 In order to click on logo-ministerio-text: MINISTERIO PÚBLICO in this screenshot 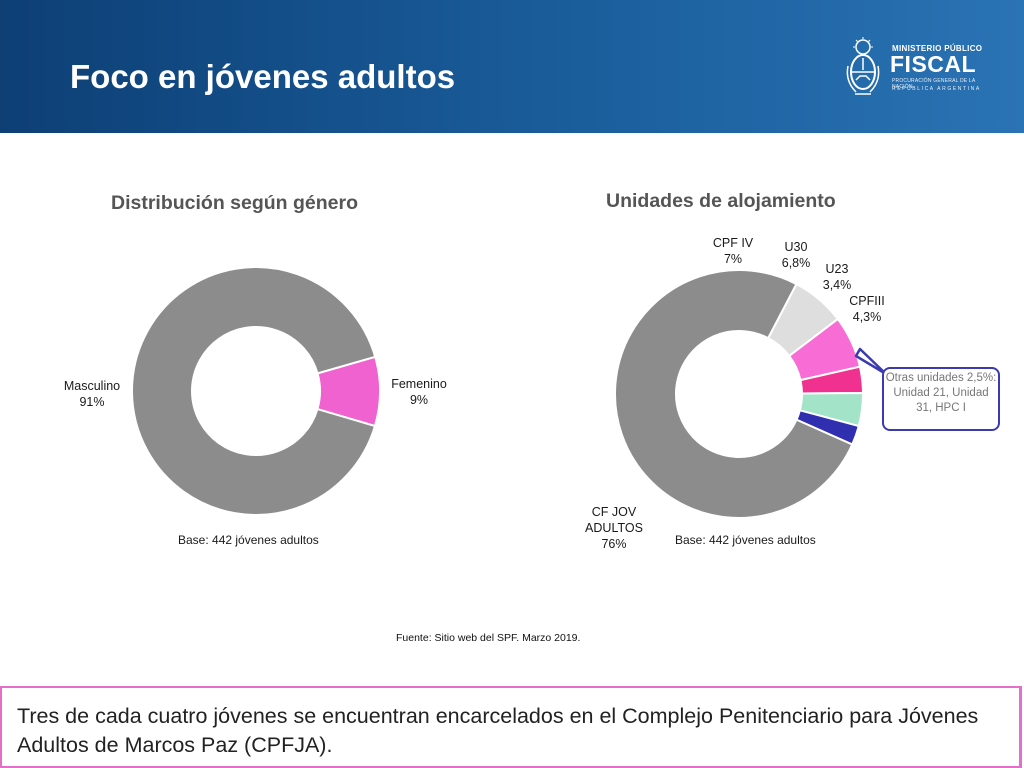, I will do `click(937, 48)`.